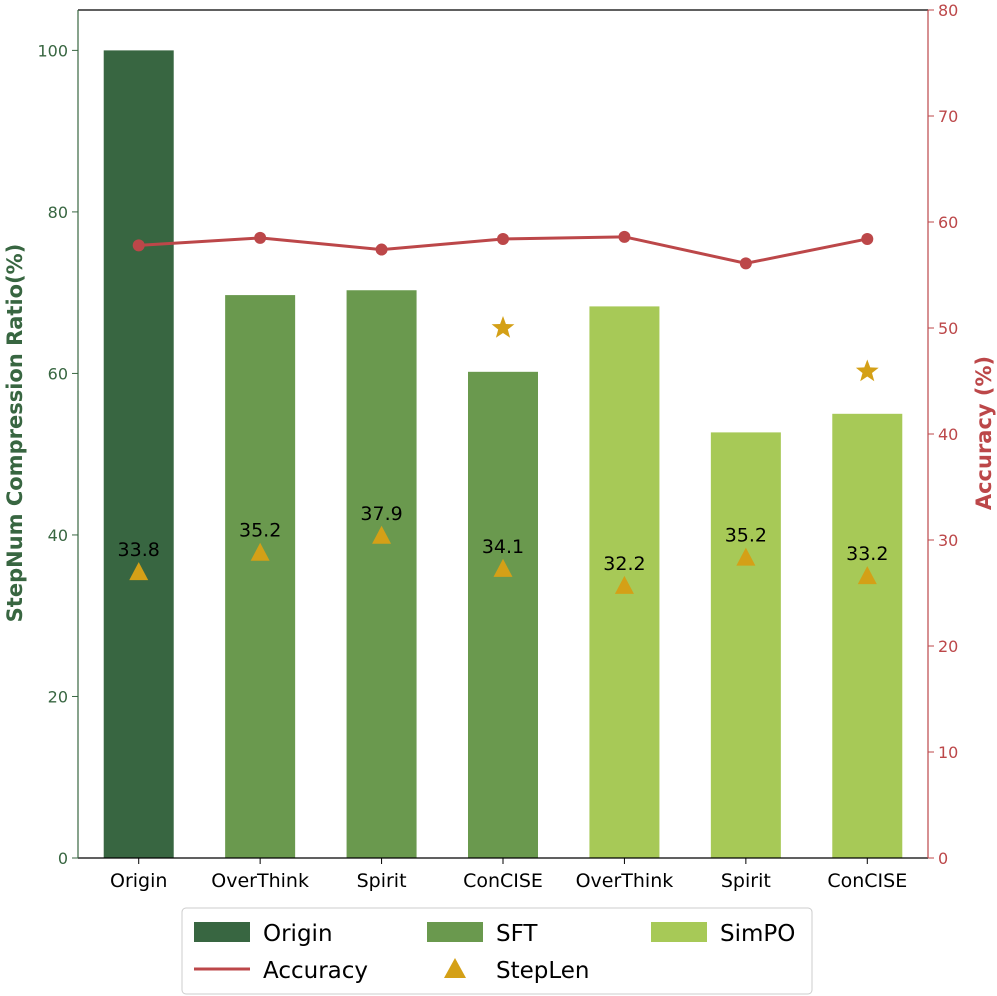 This screenshot has height=996, width=997. Describe the element at coordinates (746, 881) in the screenshot. I see `x-tick-label-5: Spirit` at that location.